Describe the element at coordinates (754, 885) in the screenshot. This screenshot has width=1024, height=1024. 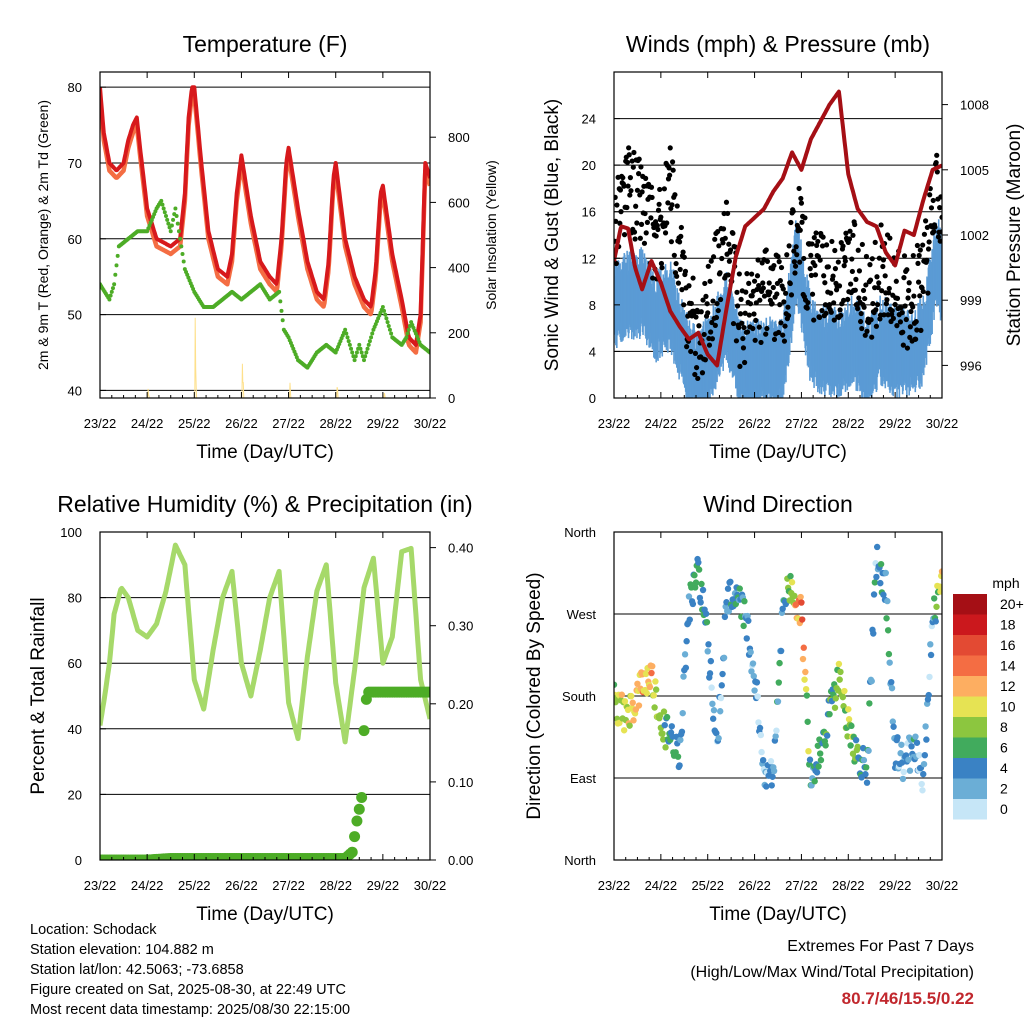
I see `x-tick-label: 26/22` at that location.